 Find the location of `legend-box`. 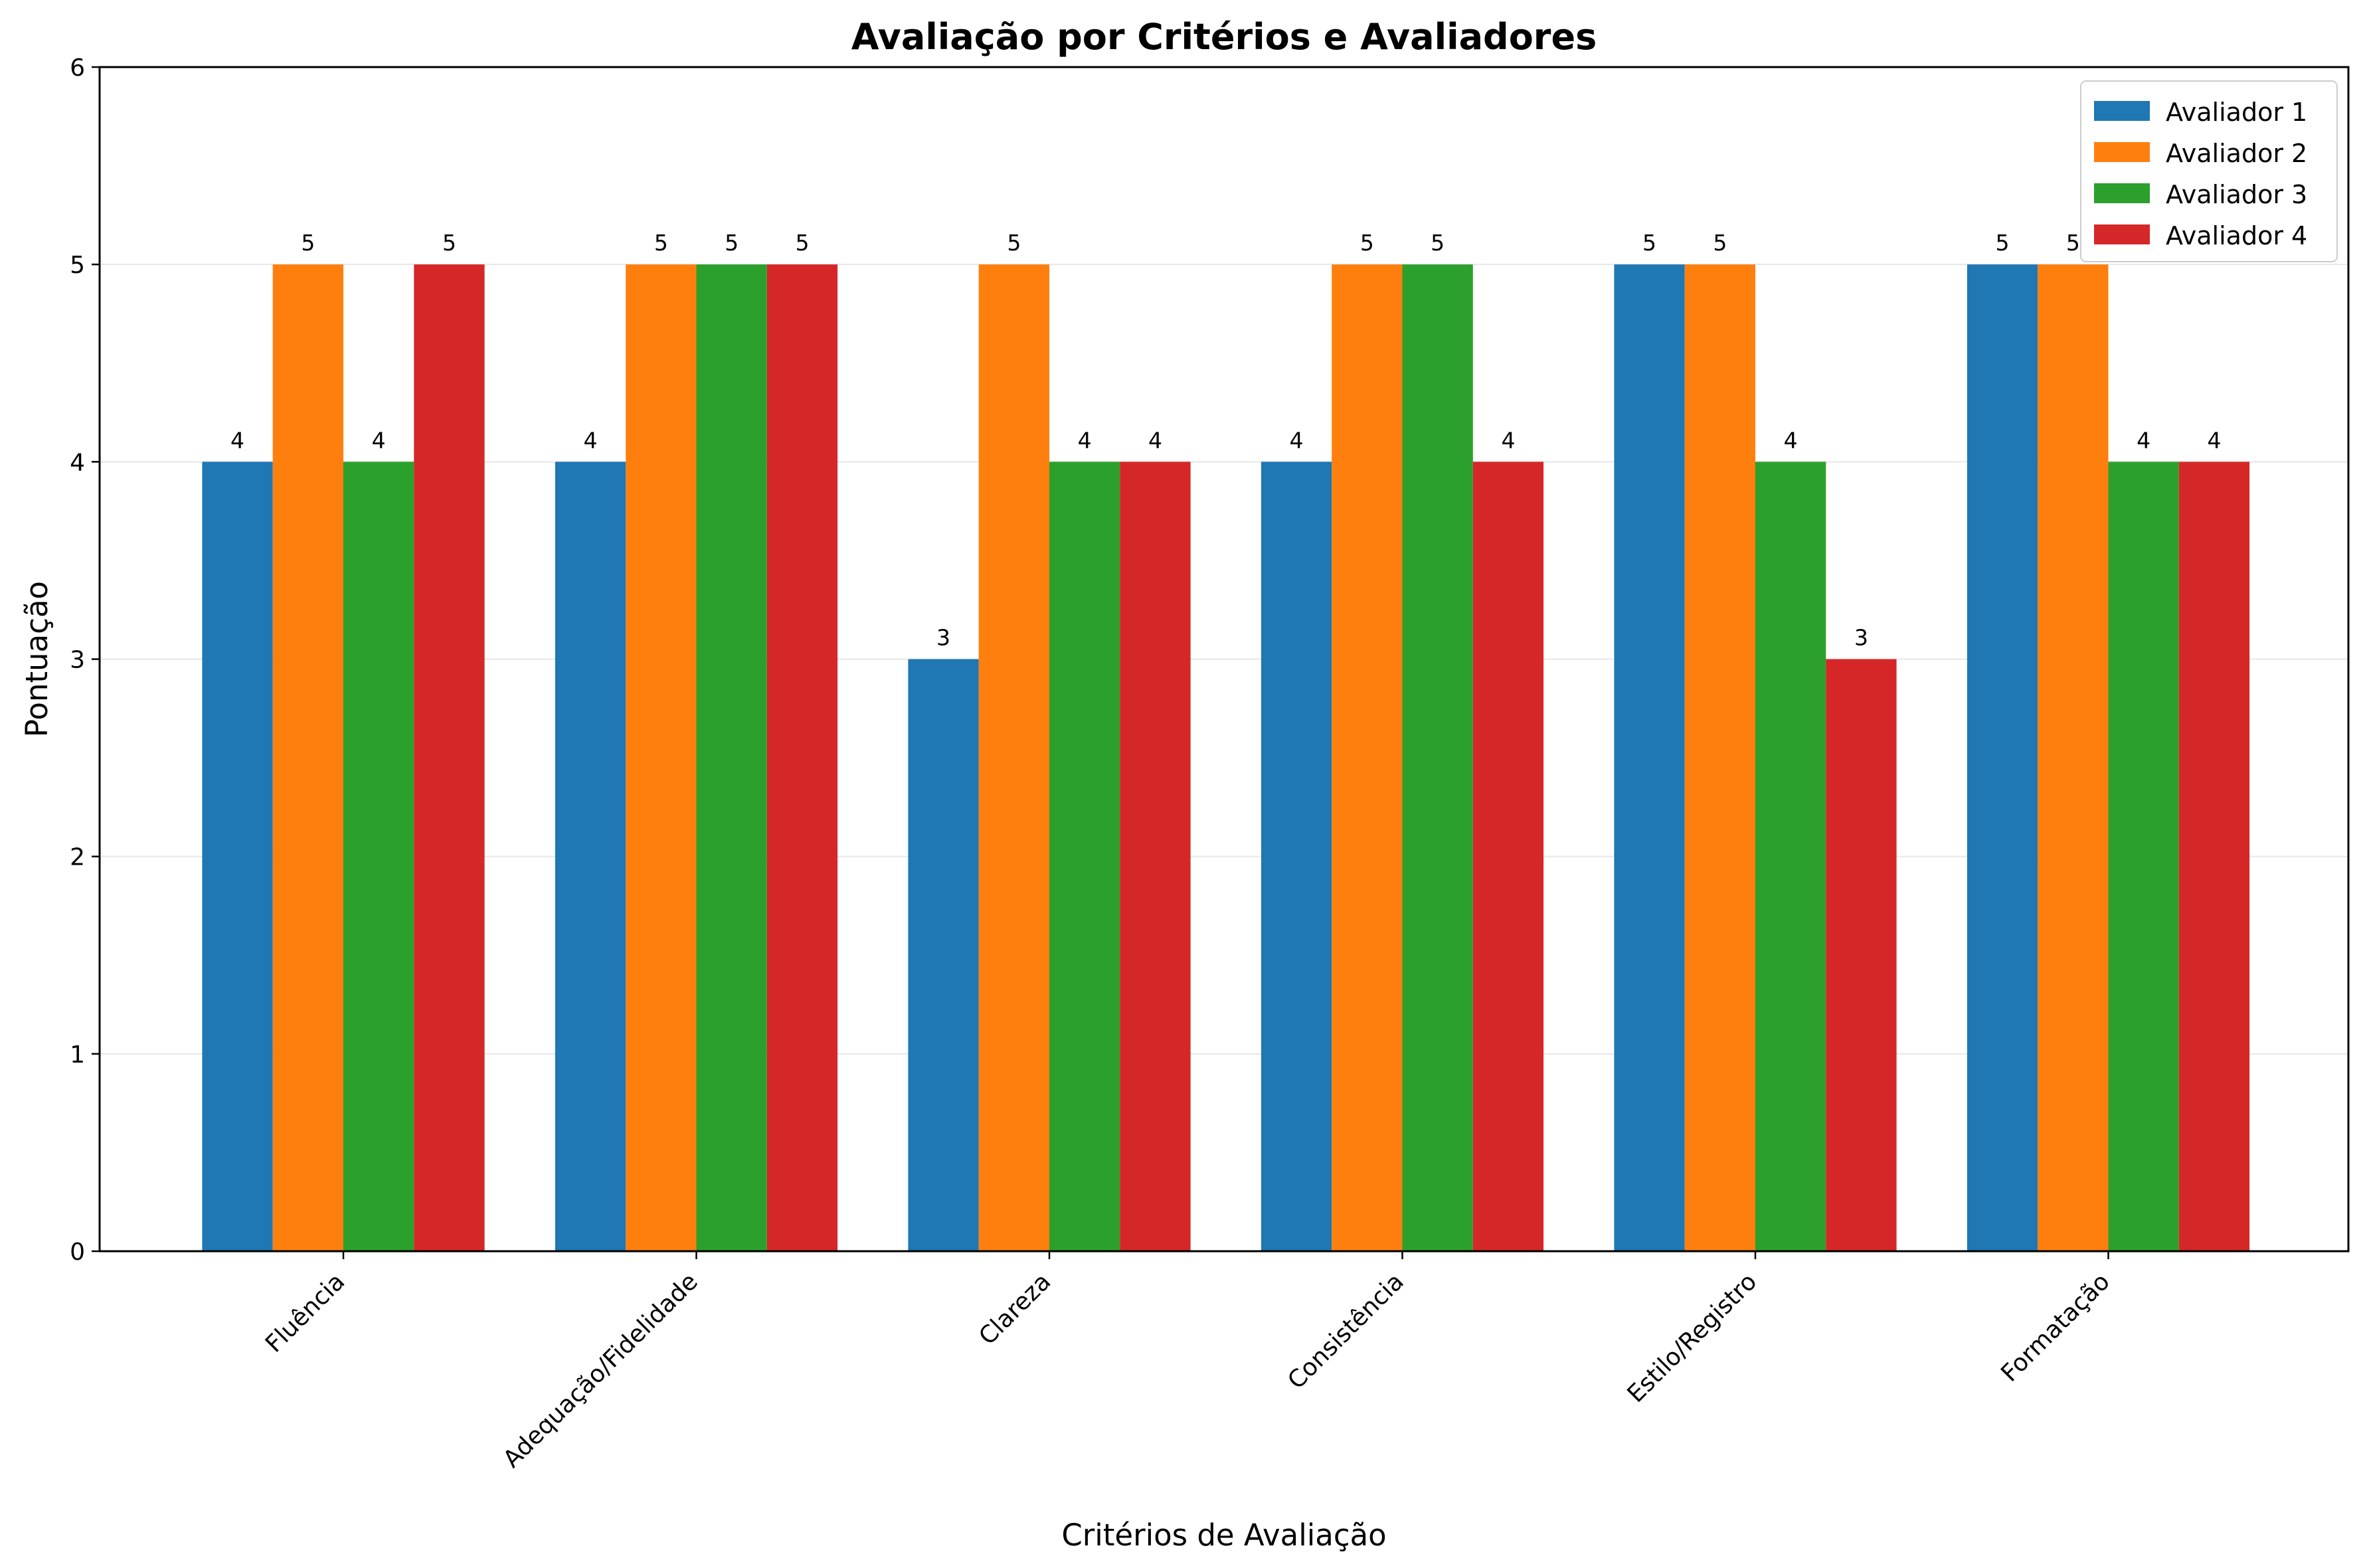

legend-box is located at coordinates (2209, 171).